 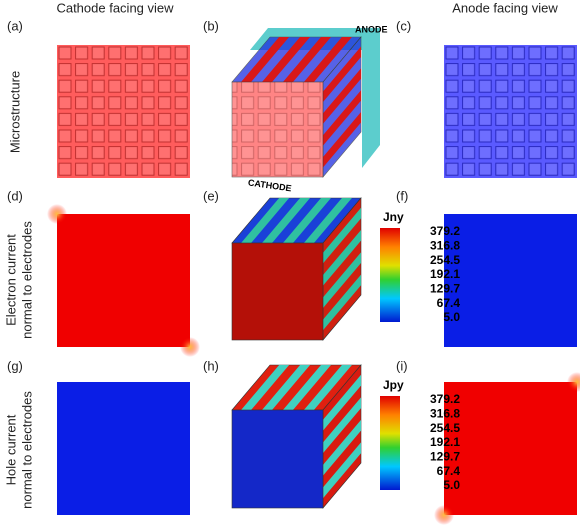 What do you see at coordinates (15, 25) in the screenshot?
I see `panel-label: (a)` at bounding box center [15, 25].